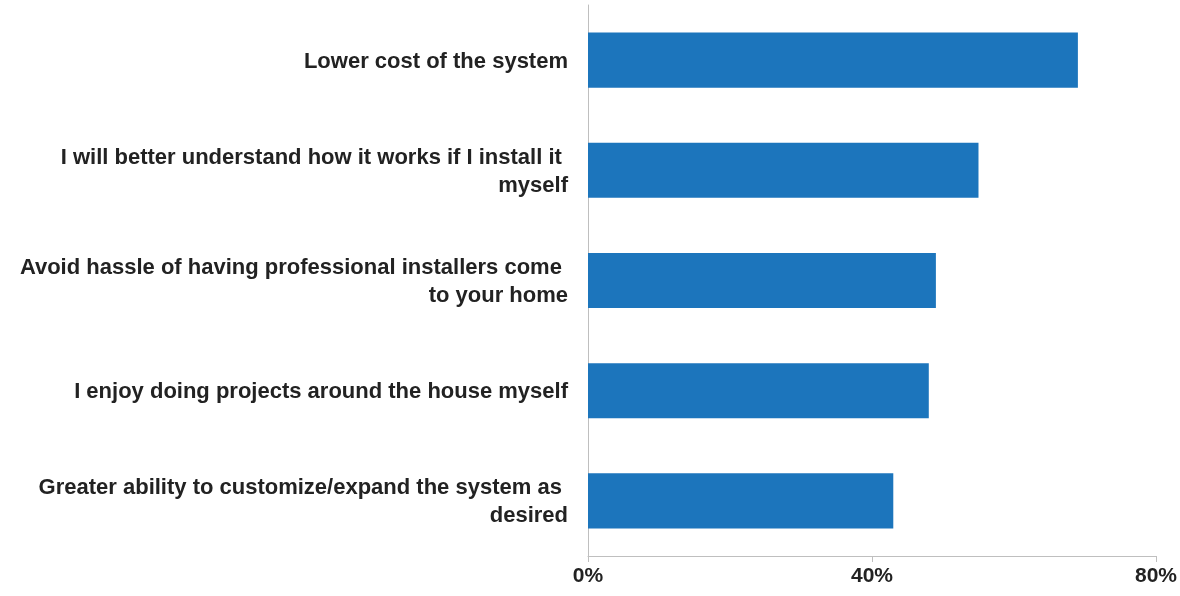 The width and height of the screenshot is (1180, 596). Describe the element at coordinates (1156, 574) in the screenshot. I see `x-tick-label: 80%` at that location.